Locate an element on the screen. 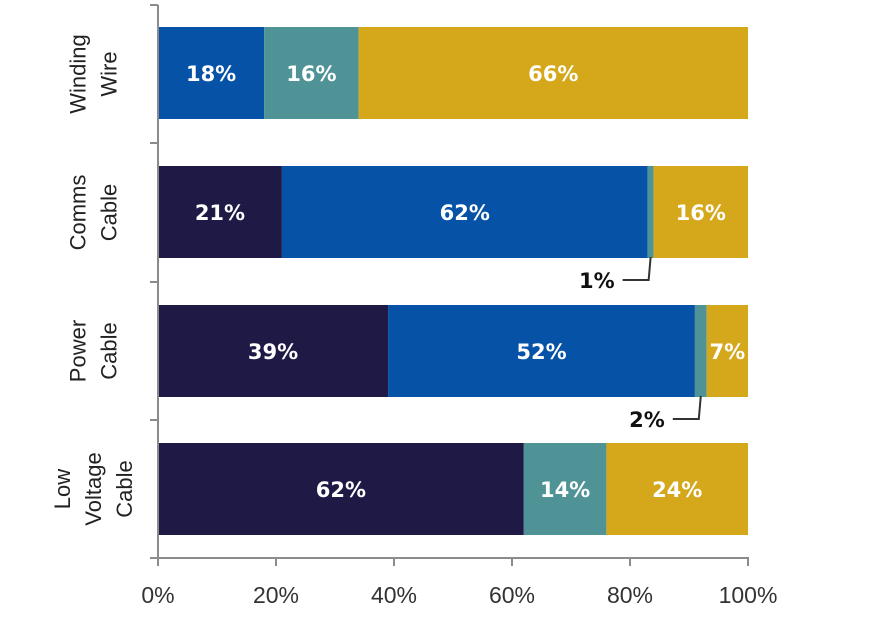 This screenshot has width=870, height=617. x-tick-label-2: 40% is located at coordinates (394, 595).